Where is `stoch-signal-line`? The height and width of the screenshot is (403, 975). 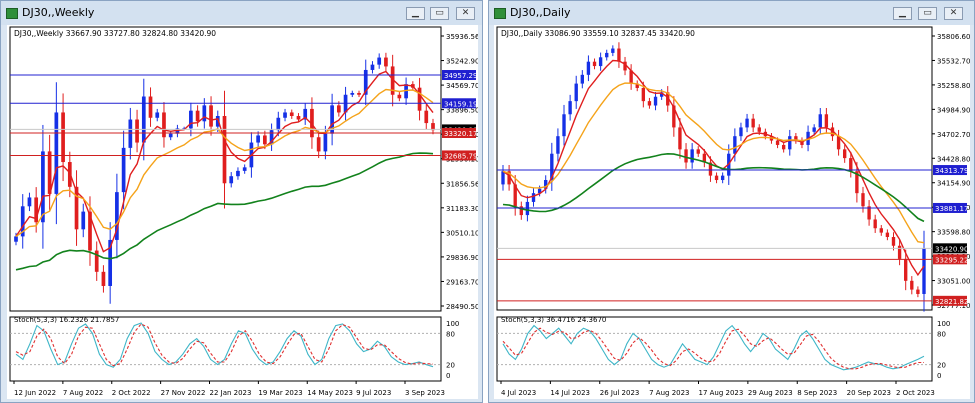
stoch-signal-line is located at coordinates (224, 345).